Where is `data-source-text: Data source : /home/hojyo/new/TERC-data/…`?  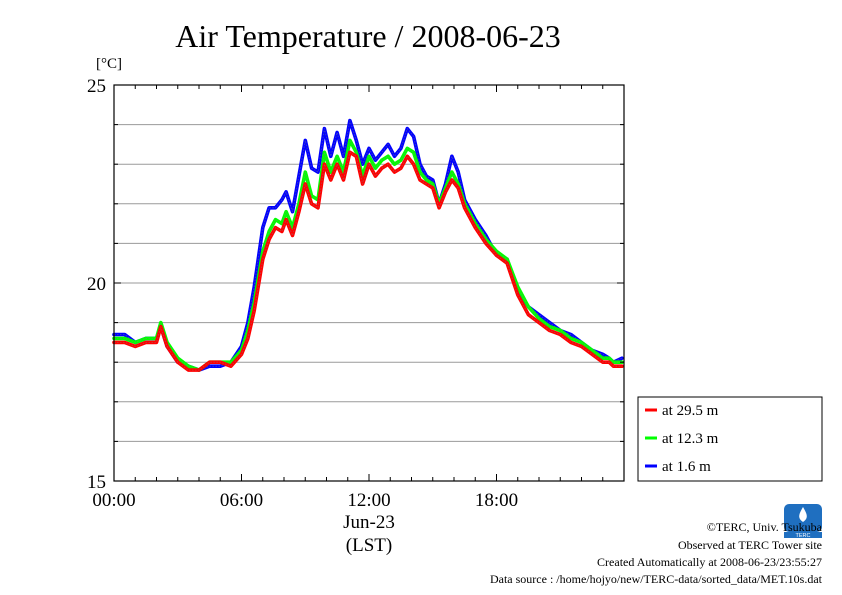 data-source-text: Data source : /home/hojyo/new/TERC-data/… is located at coordinates (656, 579).